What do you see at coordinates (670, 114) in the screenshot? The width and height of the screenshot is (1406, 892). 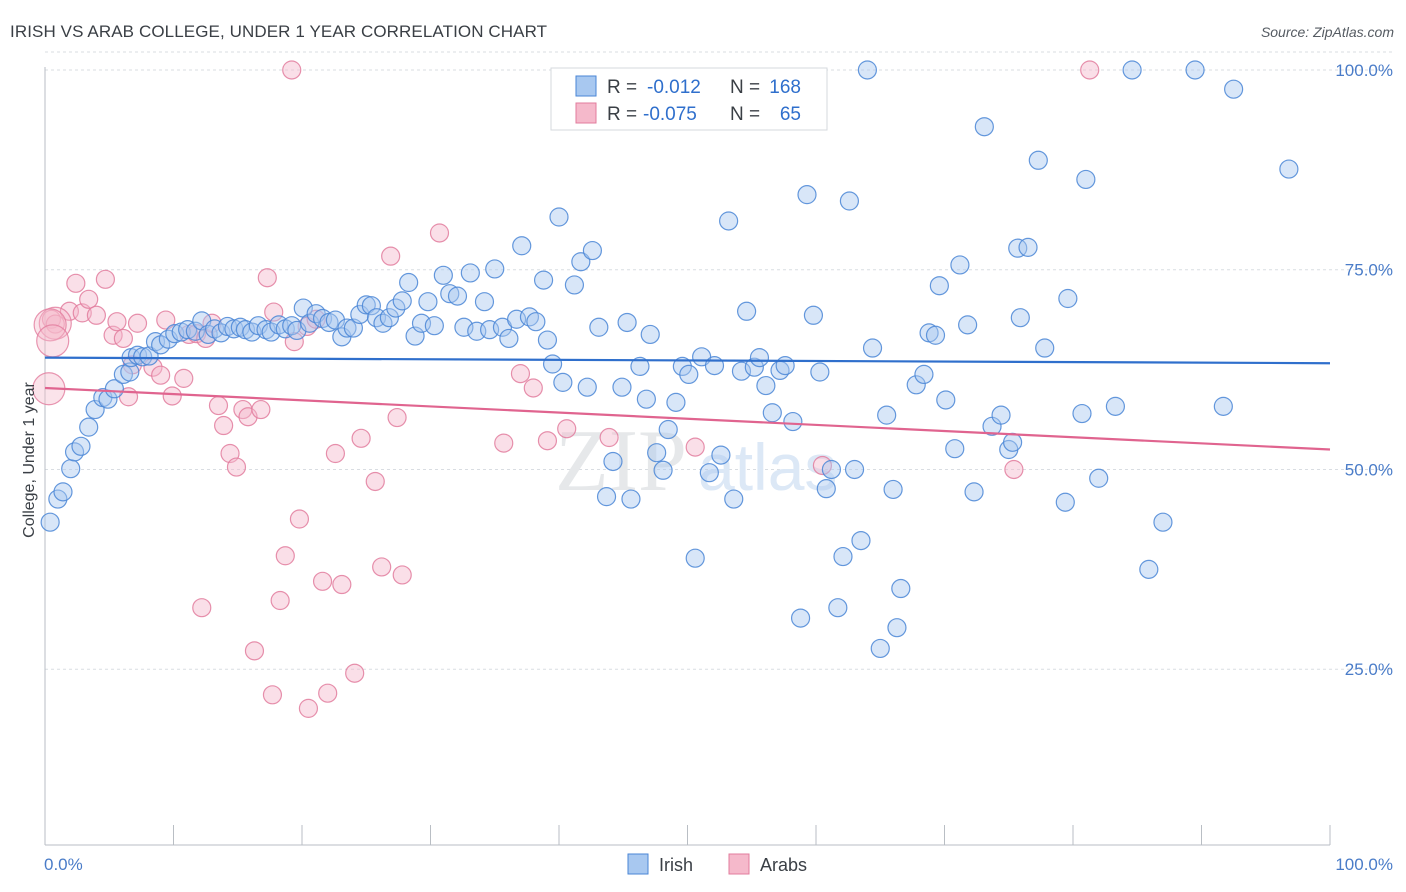 I see `stats-legend-r-value-arabs: -0.075` at bounding box center [670, 114].